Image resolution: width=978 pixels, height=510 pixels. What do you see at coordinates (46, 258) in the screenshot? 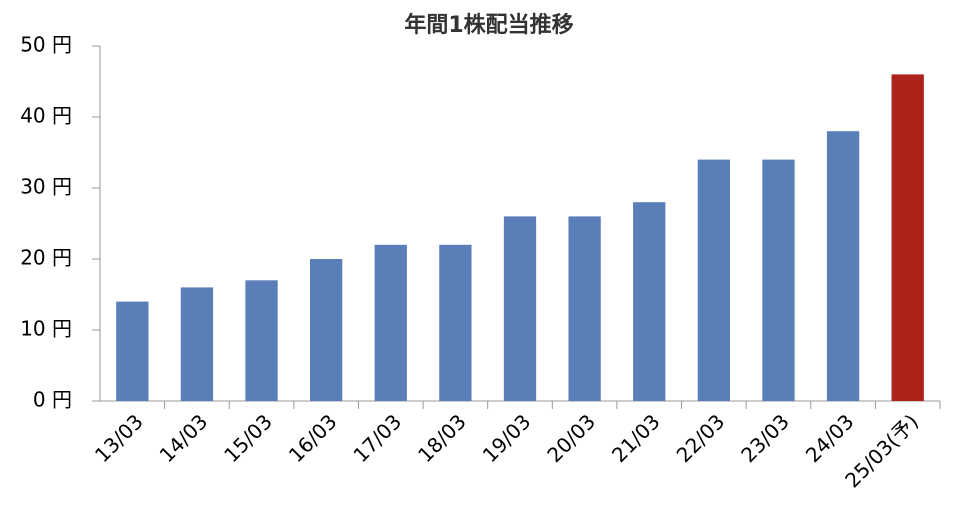
I see `y-tick-label: 20 円` at bounding box center [46, 258].